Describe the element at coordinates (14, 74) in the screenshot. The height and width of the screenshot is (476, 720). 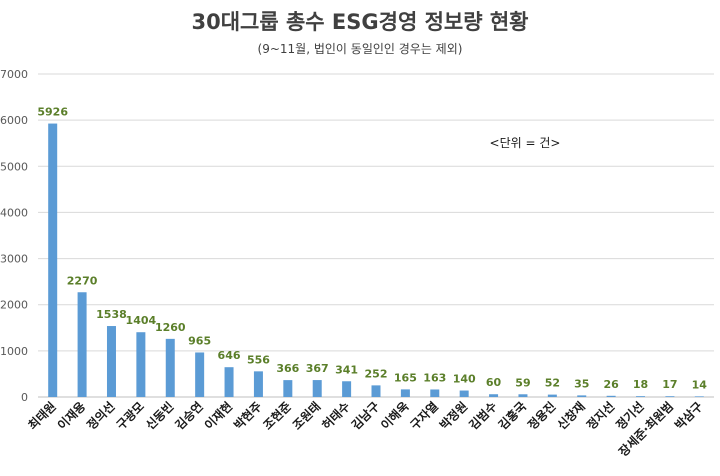
I see `y-tick-label: 7000` at that location.